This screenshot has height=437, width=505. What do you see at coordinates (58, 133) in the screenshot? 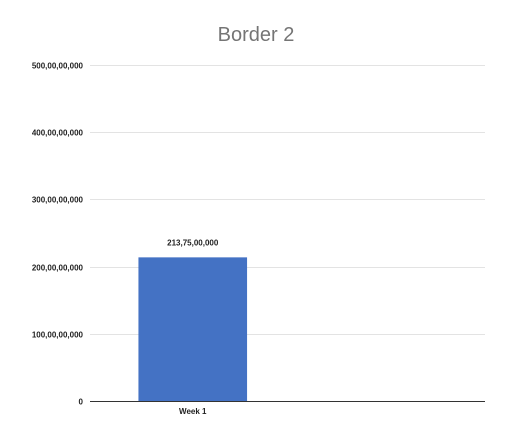
I see `y-tick-label: 400,00,00,000` at bounding box center [58, 133].